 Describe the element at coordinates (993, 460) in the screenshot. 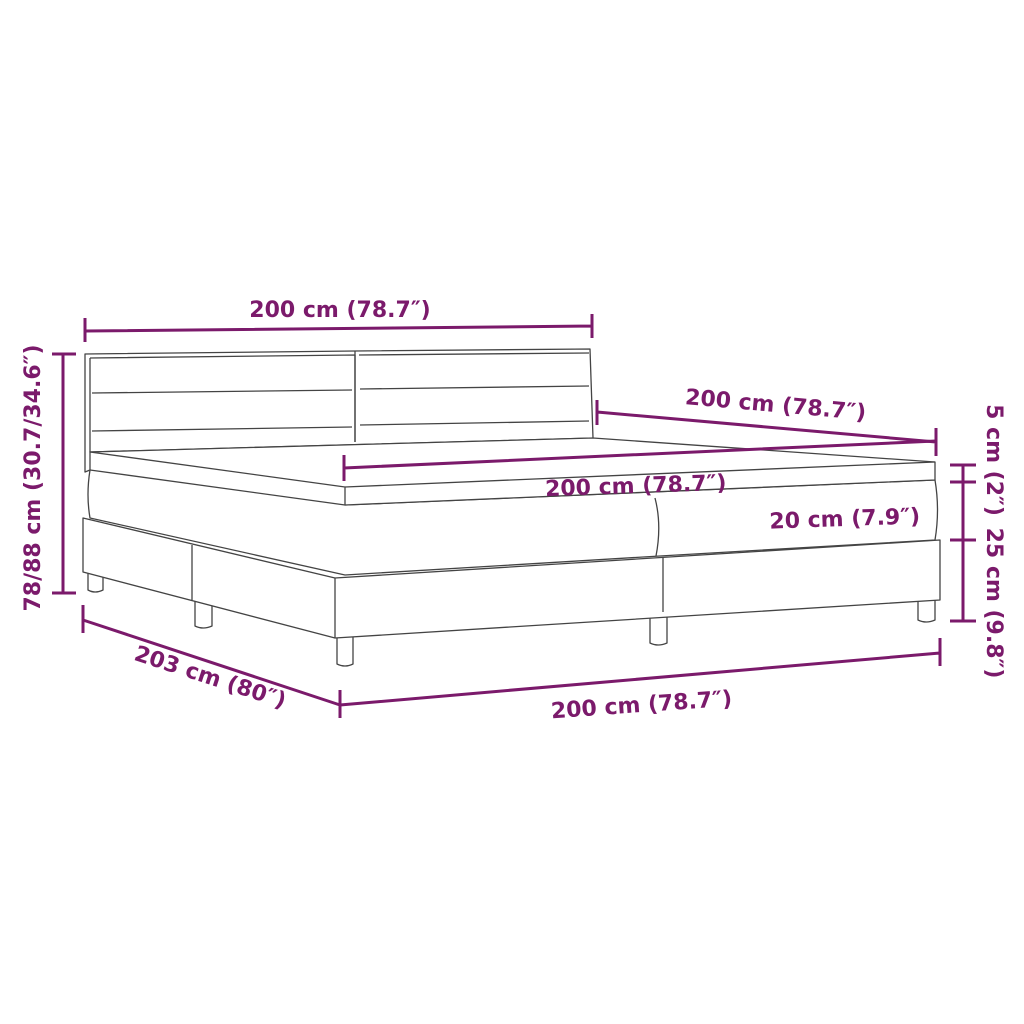

I see `topper-thickness-label: 5 cm (2″)` at that location.